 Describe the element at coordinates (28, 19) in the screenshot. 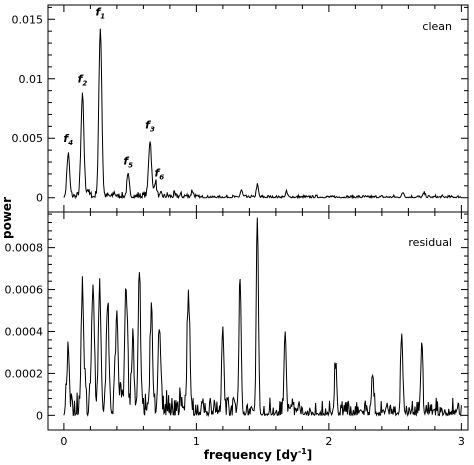

I see `y-tick-label: 0.015` at that location.